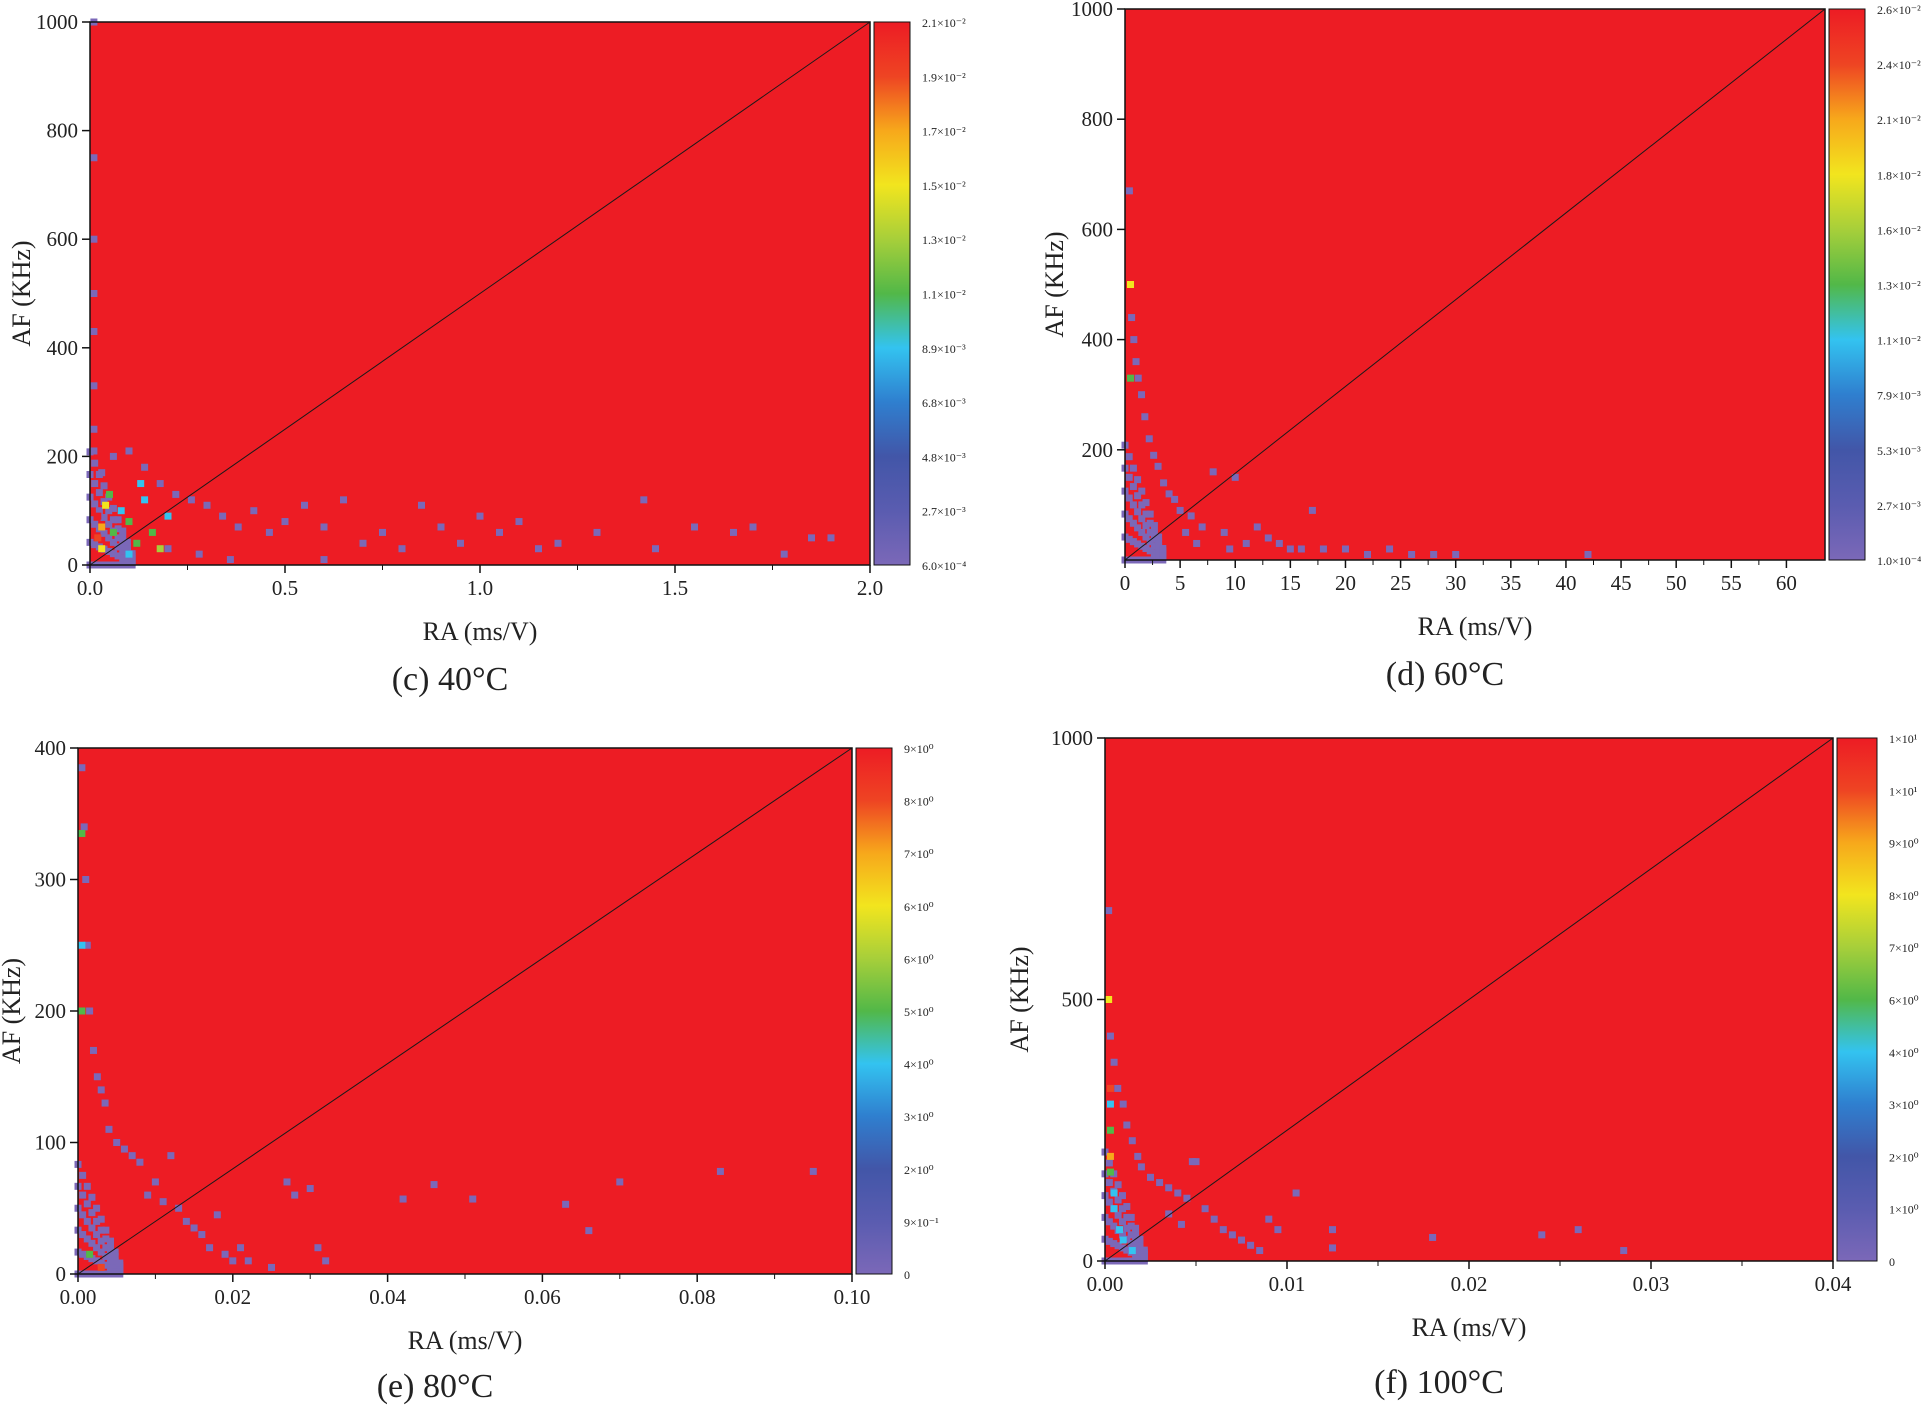  I want to click on colorbar-label: 2.7×10⁻³, so click(1899, 506).